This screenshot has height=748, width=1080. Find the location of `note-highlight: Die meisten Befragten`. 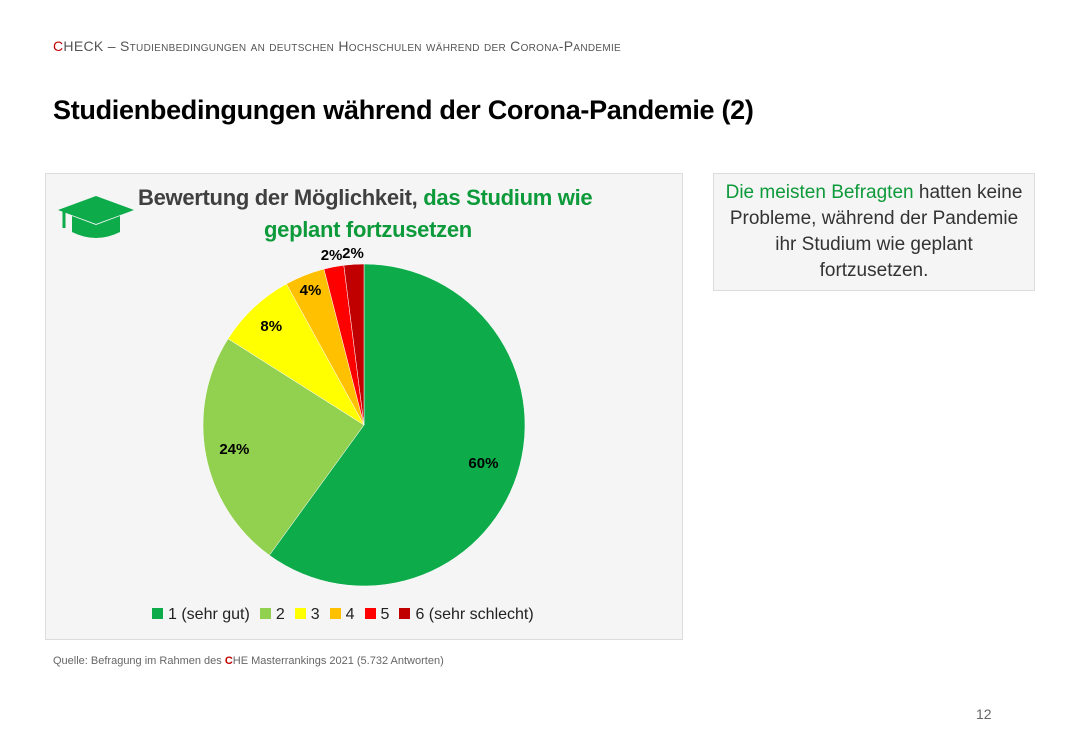

note-highlight: Die meisten Befragten is located at coordinates (819, 192).